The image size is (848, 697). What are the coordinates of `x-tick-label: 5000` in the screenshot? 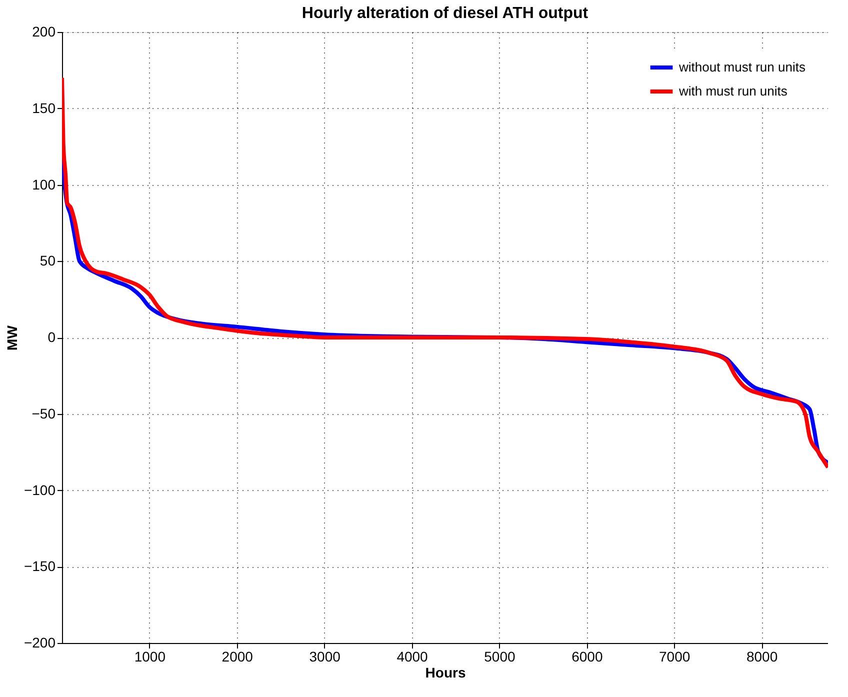 It's located at (500, 656).